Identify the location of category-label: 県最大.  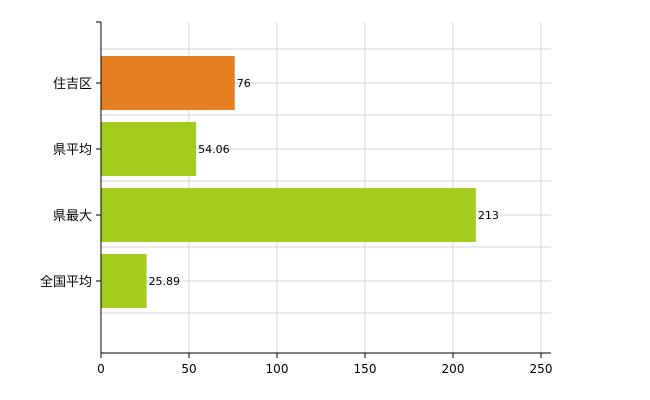
(72, 216).